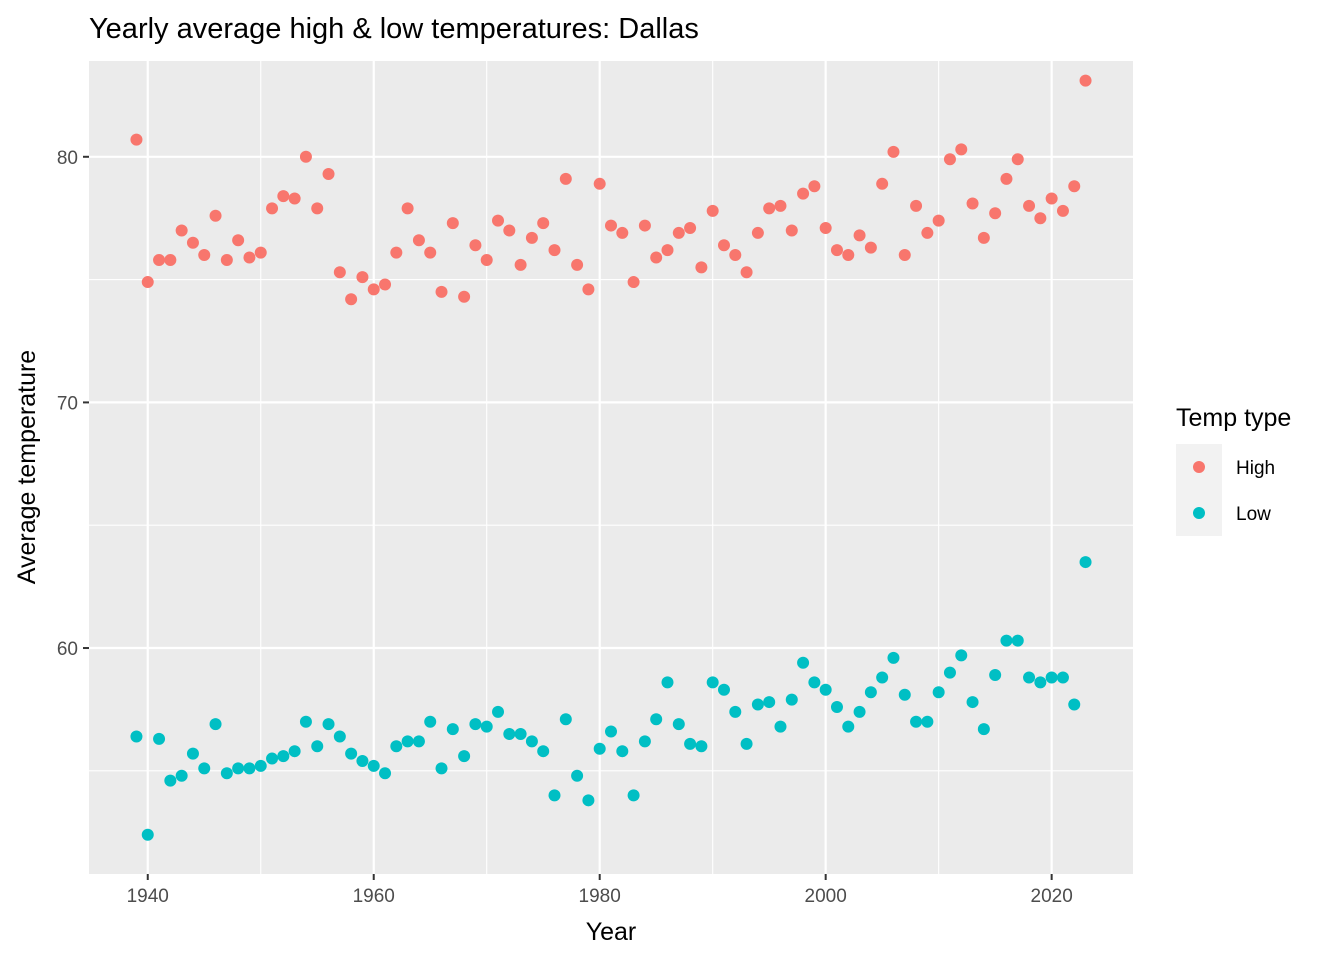  I want to click on legend-label: High, so click(1255, 468).